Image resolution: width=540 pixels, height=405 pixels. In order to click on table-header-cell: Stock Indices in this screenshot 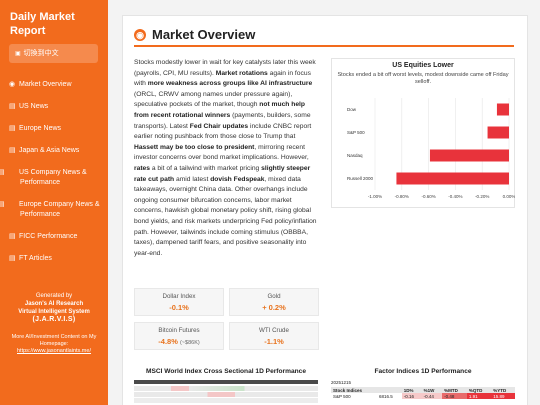, I will do `click(348, 390)`.